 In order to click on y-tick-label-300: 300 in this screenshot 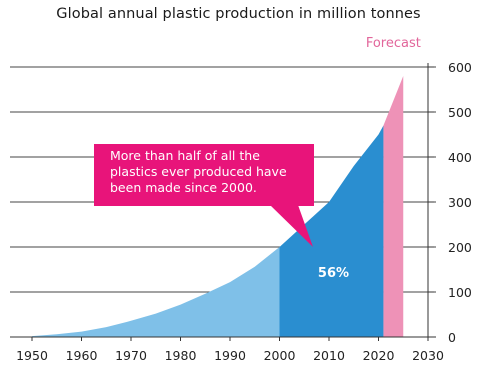, I will do `click(460, 202)`.